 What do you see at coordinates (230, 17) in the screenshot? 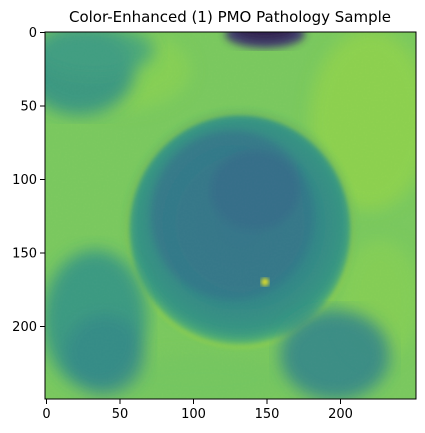
I see `chart-title: Color-Enhanced (1) PMO Pathology Sample` at bounding box center [230, 17].